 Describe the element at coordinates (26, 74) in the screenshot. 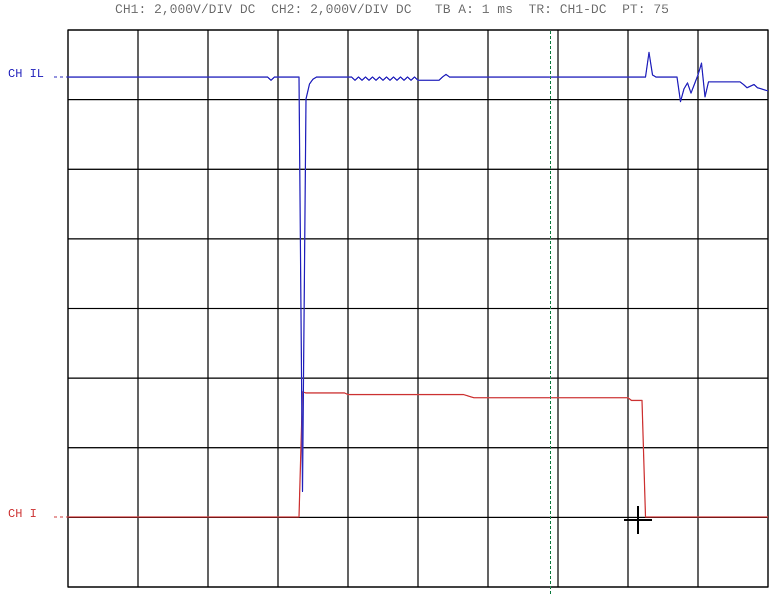

I see `legend-label: CH IL` at that location.